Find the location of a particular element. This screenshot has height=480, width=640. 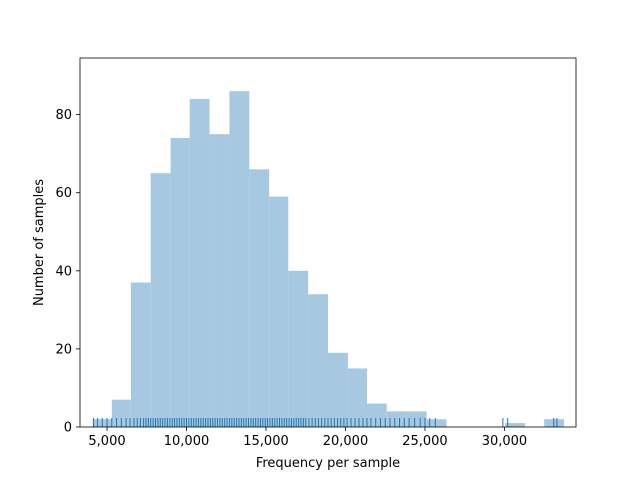

x-tick-label: 30,000 is located at coordinates (505, 441).